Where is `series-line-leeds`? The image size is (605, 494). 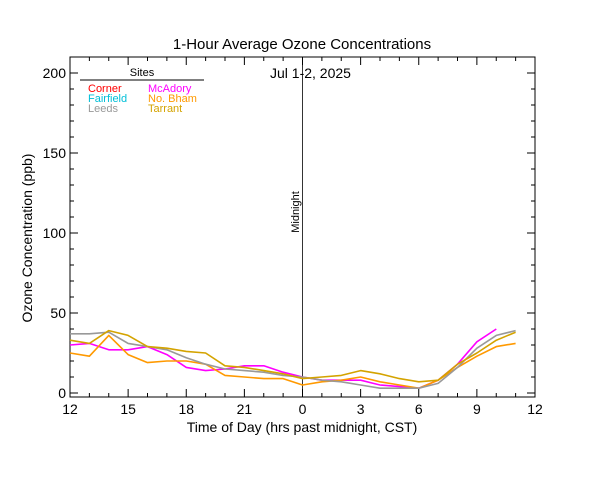
series-line-leeds is located at coordinates (293, 359).